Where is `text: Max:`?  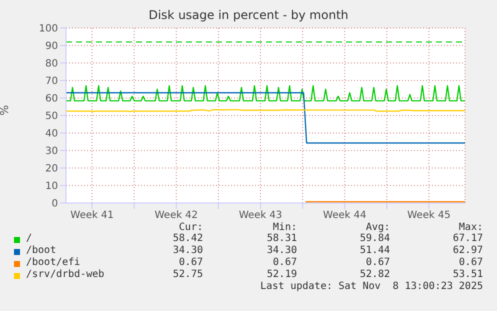
text: Max: is located at coordinates (470, 227).